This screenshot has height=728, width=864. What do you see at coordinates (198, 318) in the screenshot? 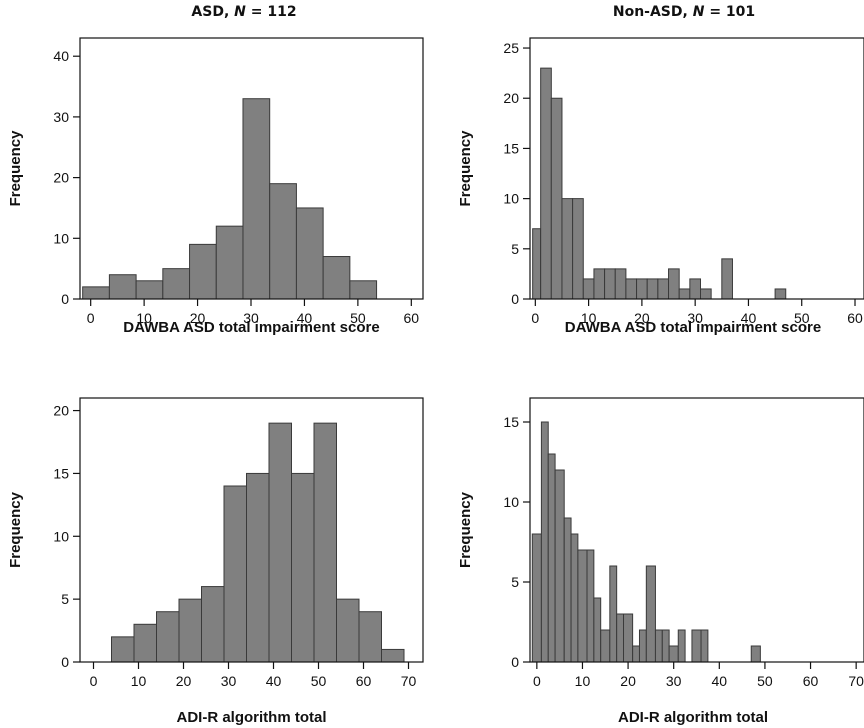
I see `asd-dawba-x-tick-label-20: 20` at bounding box center [198, 318].